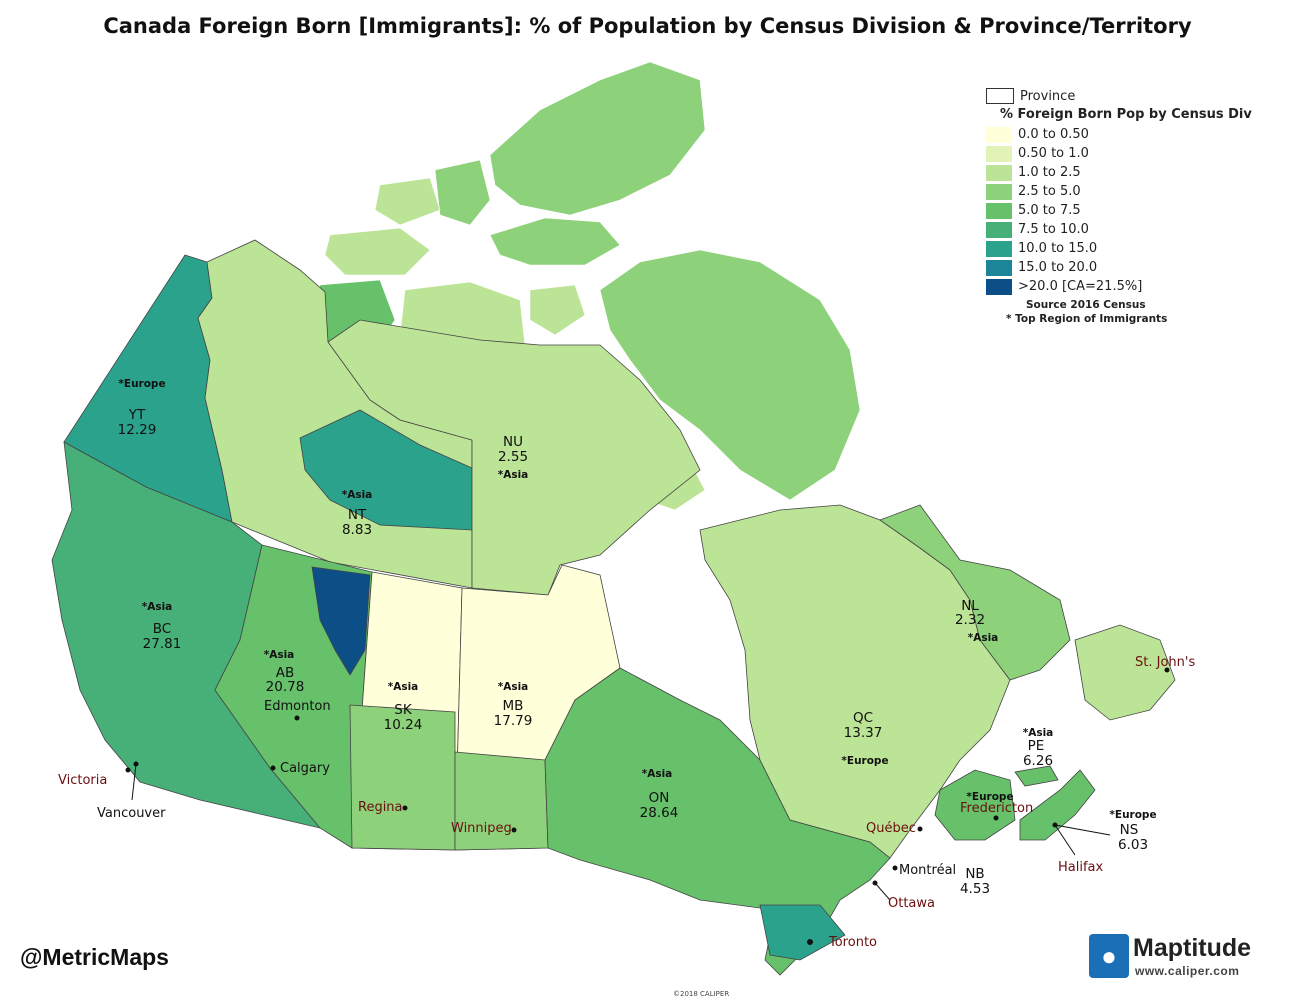  I want to click on ellef-ringnes-island, so click(407, 201).